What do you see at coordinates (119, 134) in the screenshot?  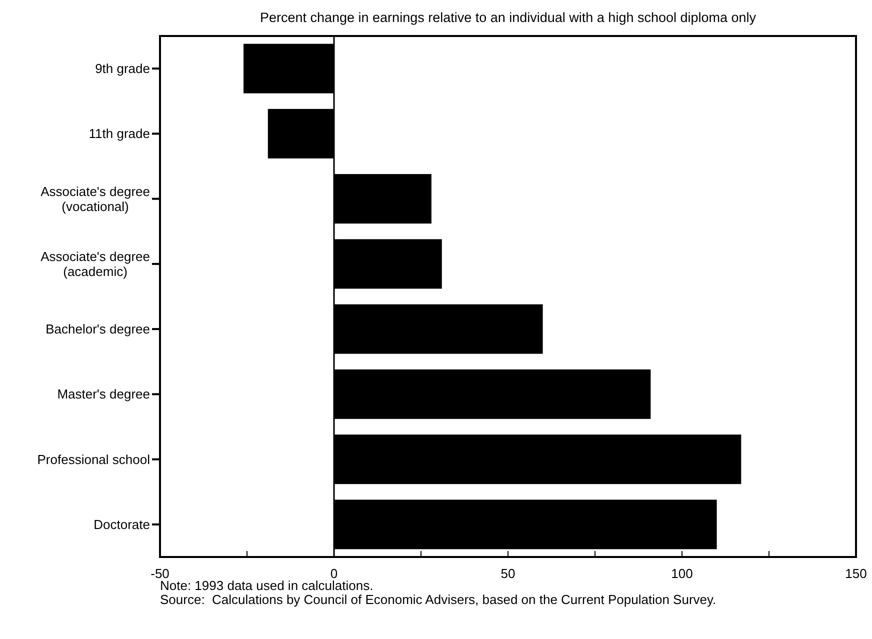 I see `y-tick-label: 11th grade` at bounding box center [119, 134].